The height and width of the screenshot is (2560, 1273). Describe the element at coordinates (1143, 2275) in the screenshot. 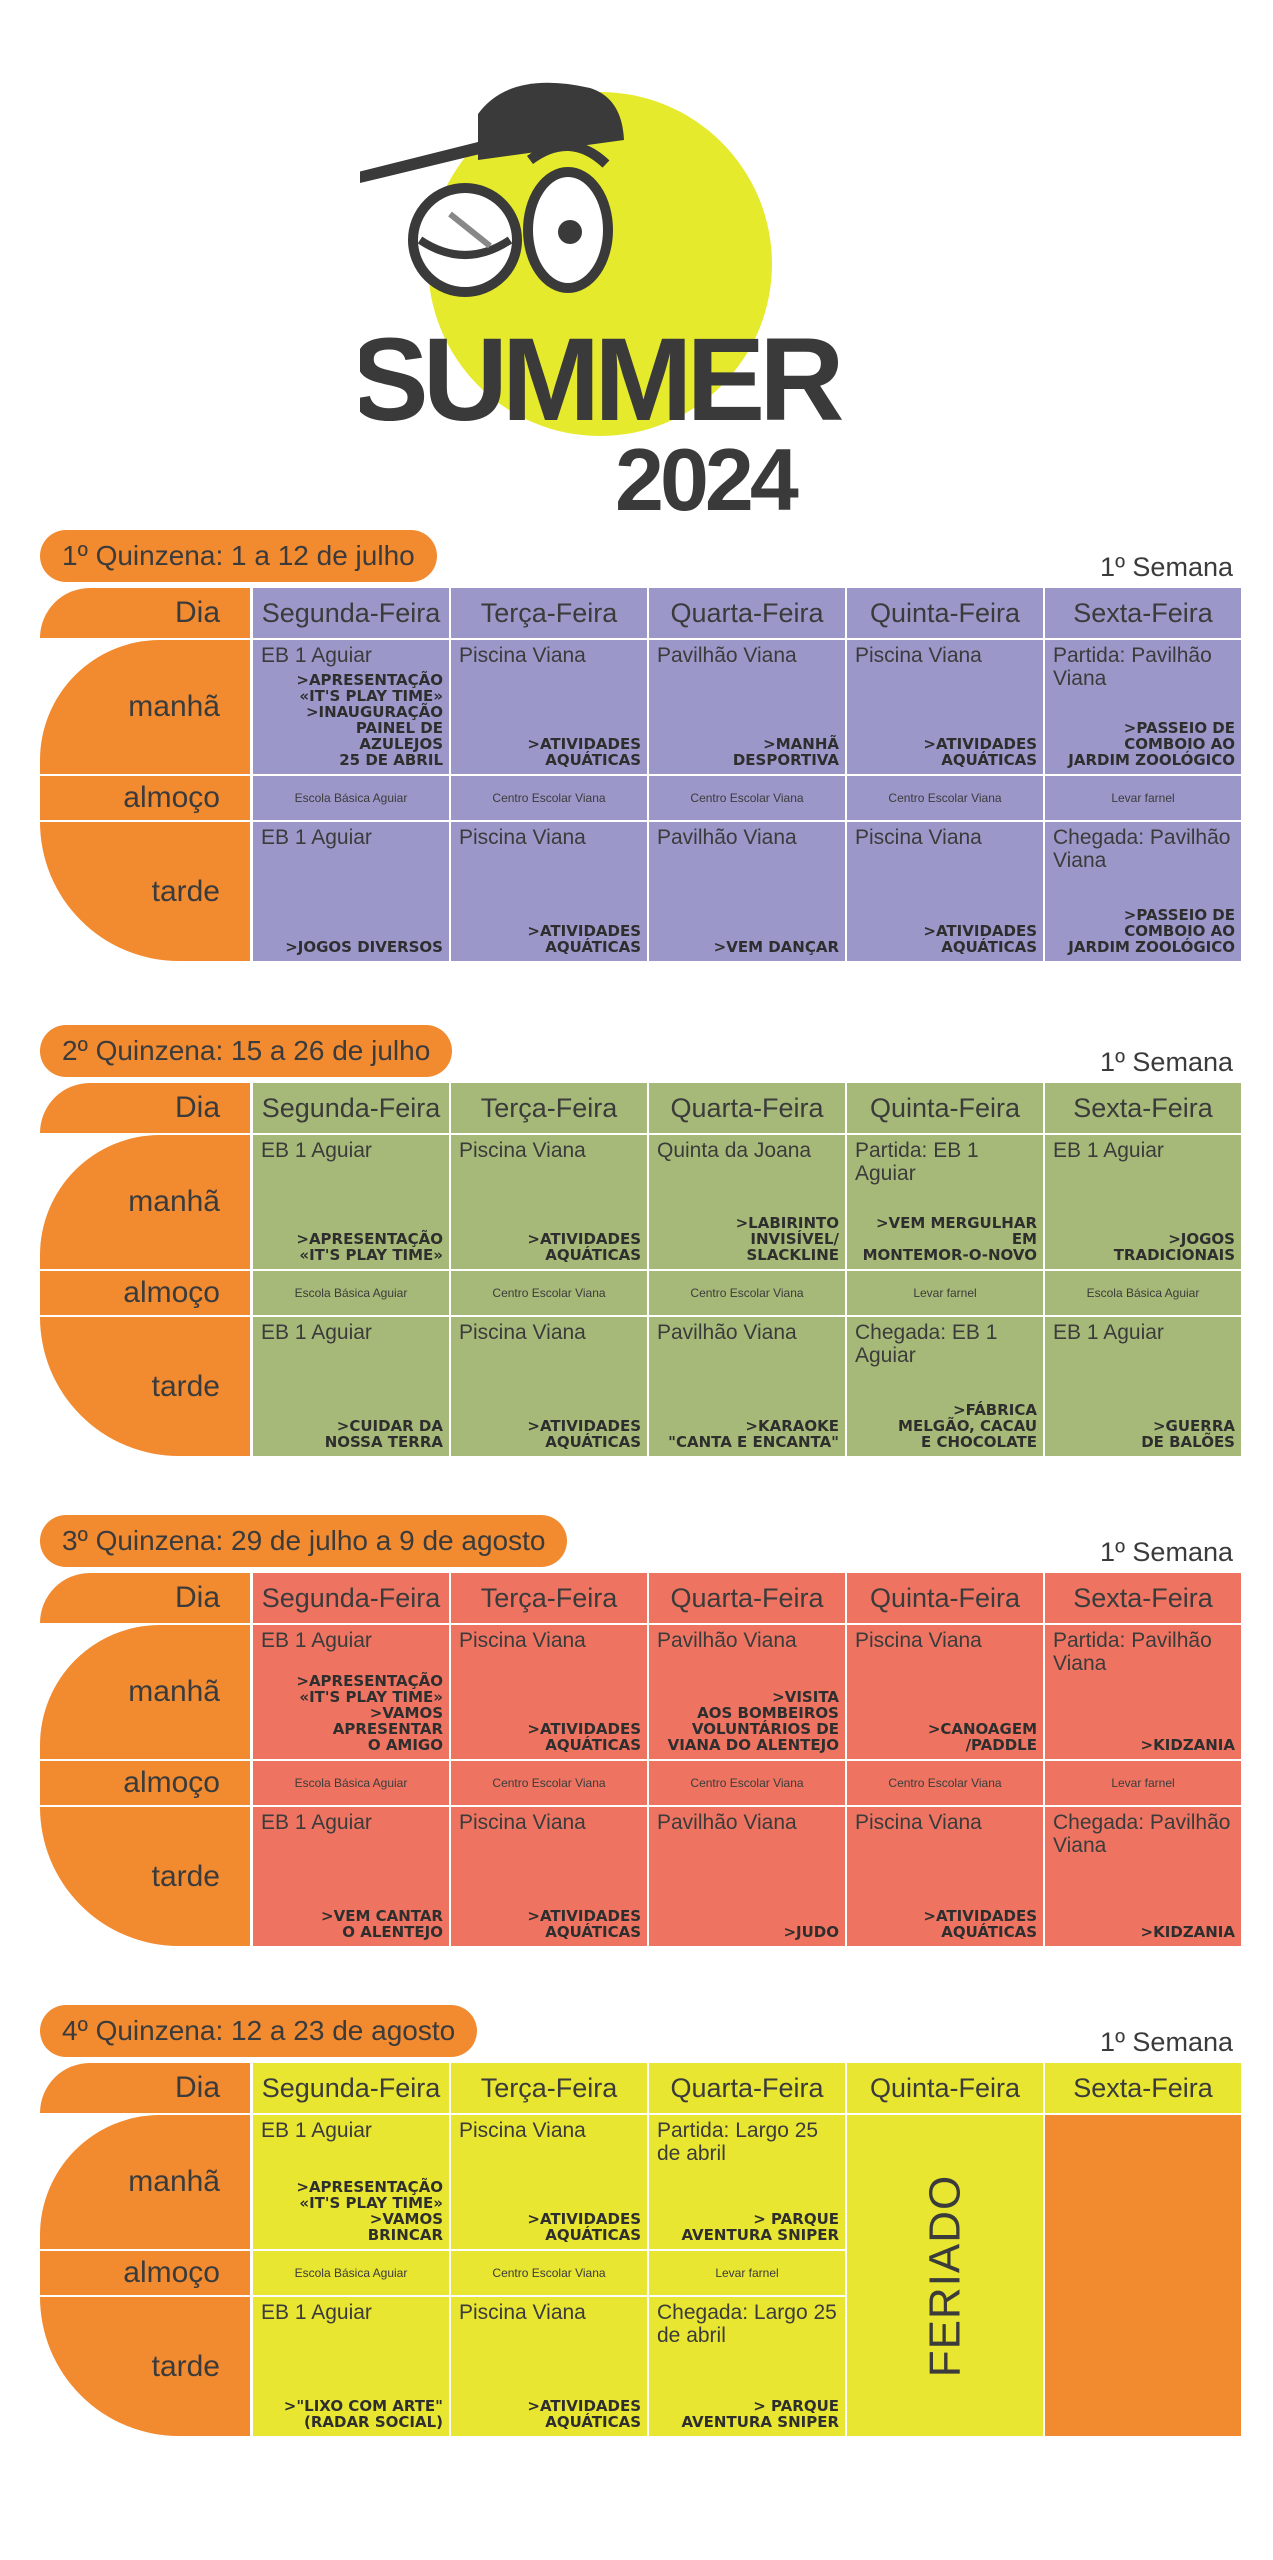

I see `empty-cell` at that location.